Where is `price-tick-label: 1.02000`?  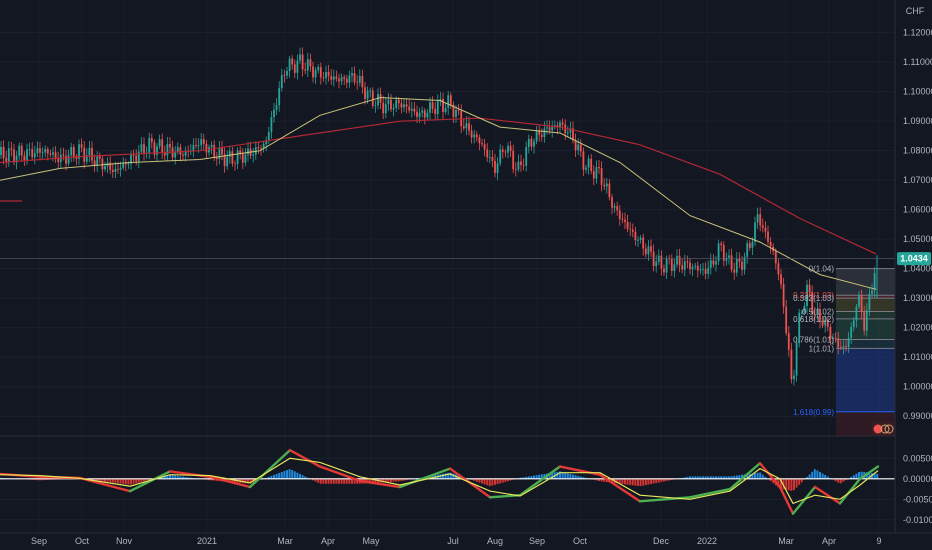
price-tick-label: 1.02000 is located at coordinates (917, 328).